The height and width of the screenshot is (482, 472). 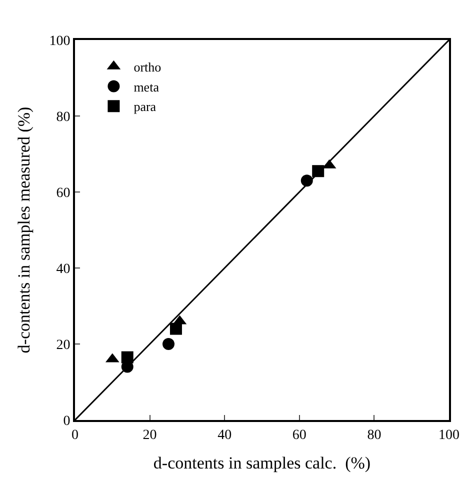 What do you see at coordinates (147, 86) in the screenshot?
I see `legend-label: meta` at bounding box center [147, 86].